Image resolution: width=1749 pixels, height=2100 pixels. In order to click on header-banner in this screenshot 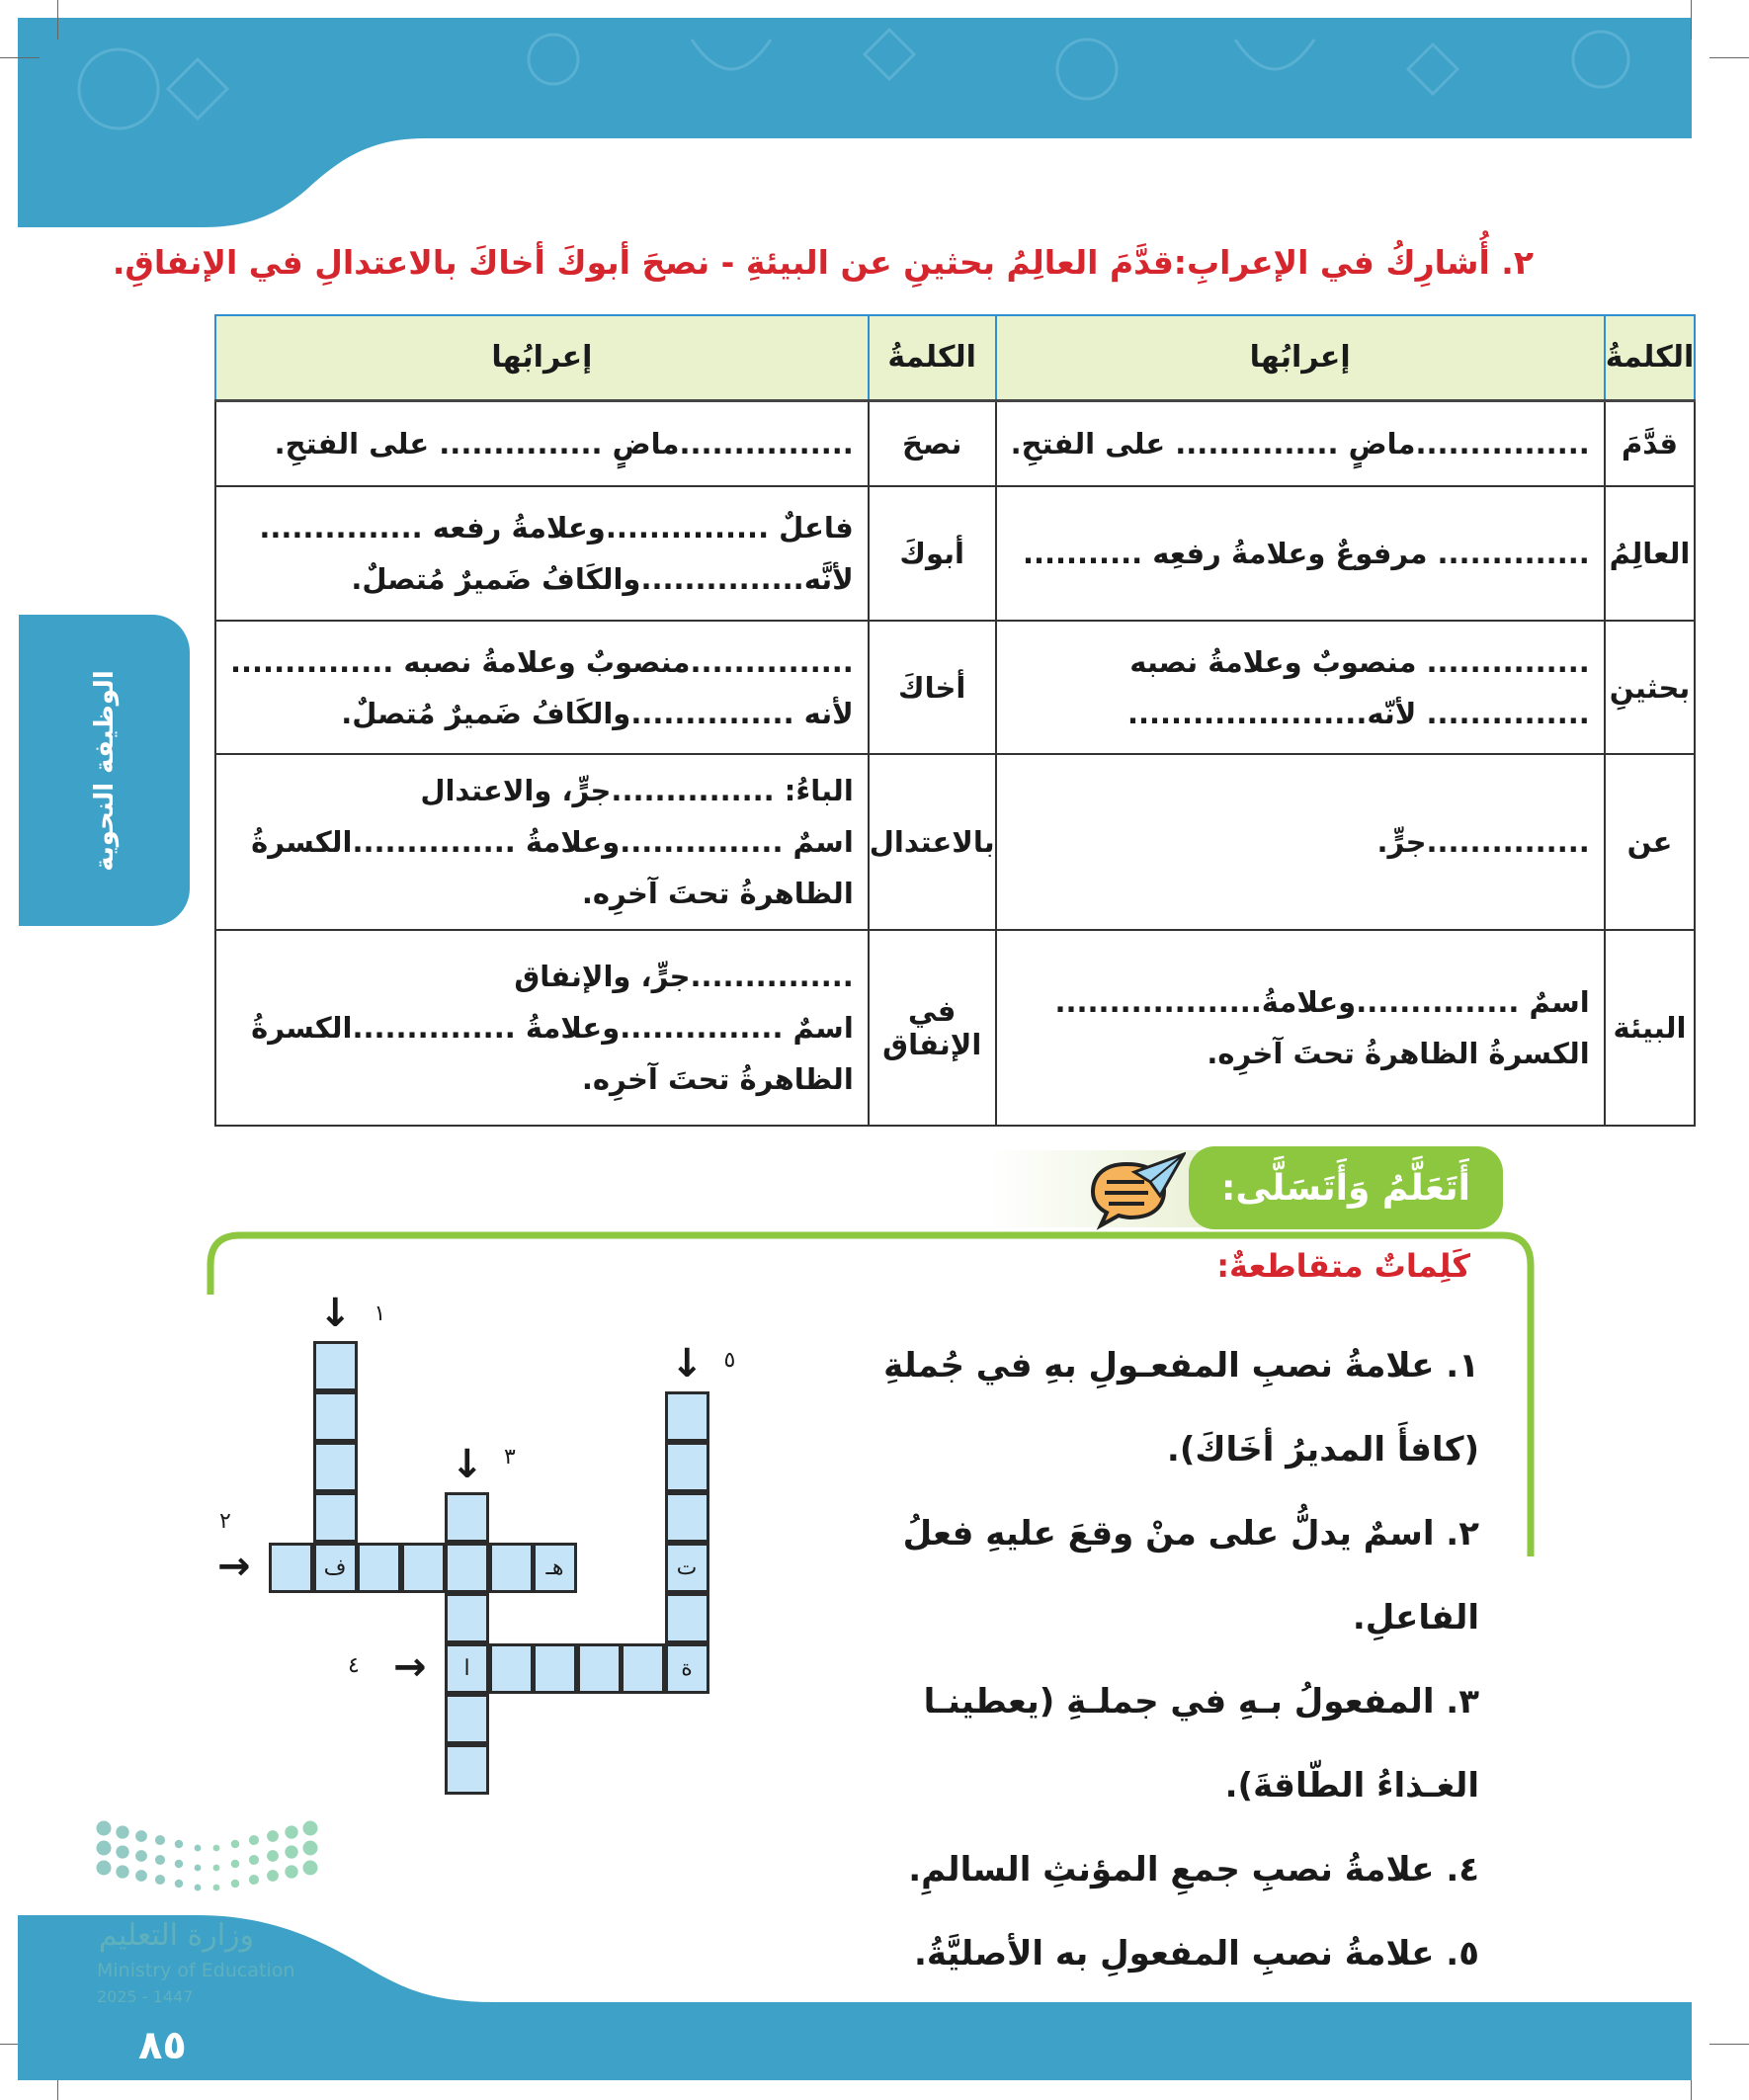, I will do `click(855, 122)`.